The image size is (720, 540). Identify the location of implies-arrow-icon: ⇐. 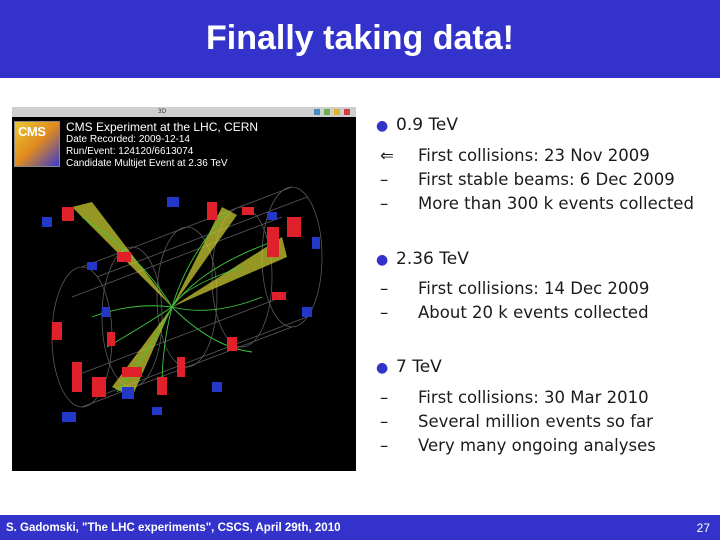
(387, 155).